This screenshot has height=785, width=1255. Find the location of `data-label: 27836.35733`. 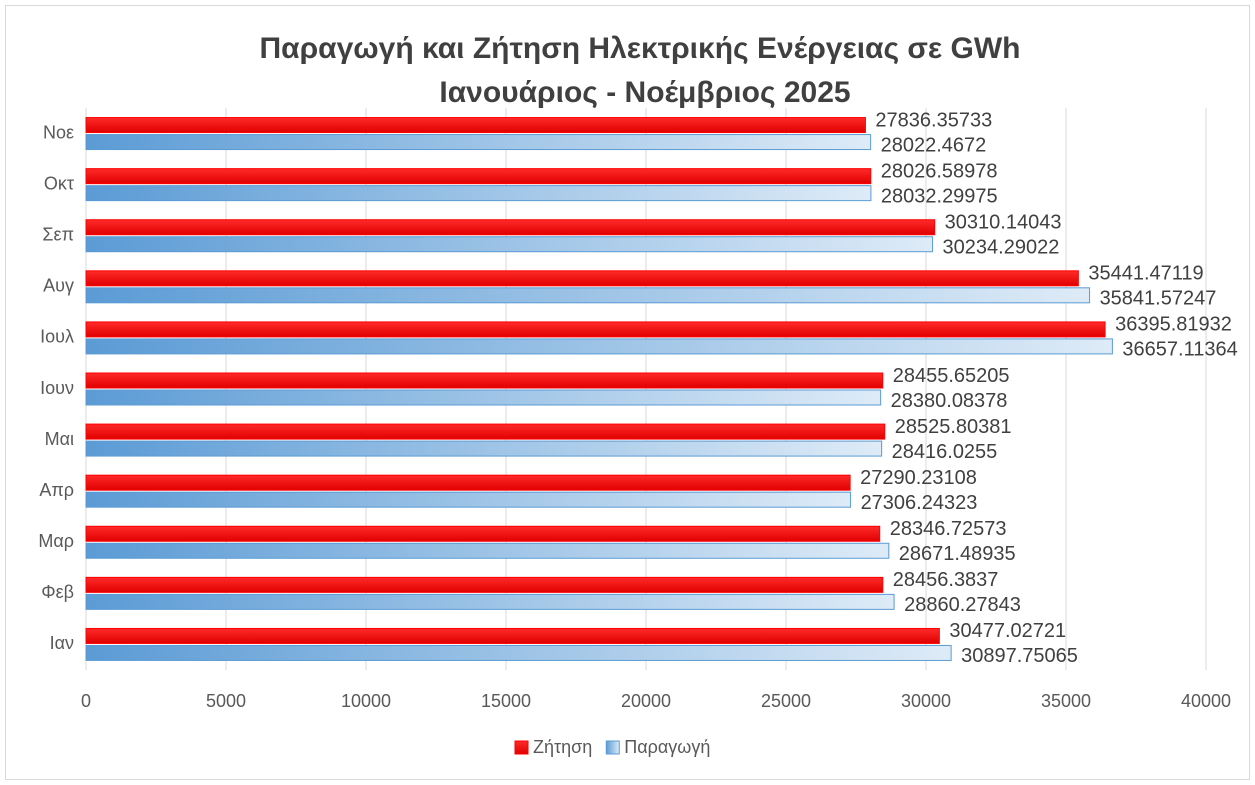

data-label: 27836.35733 is located at coordinates (933, 120).